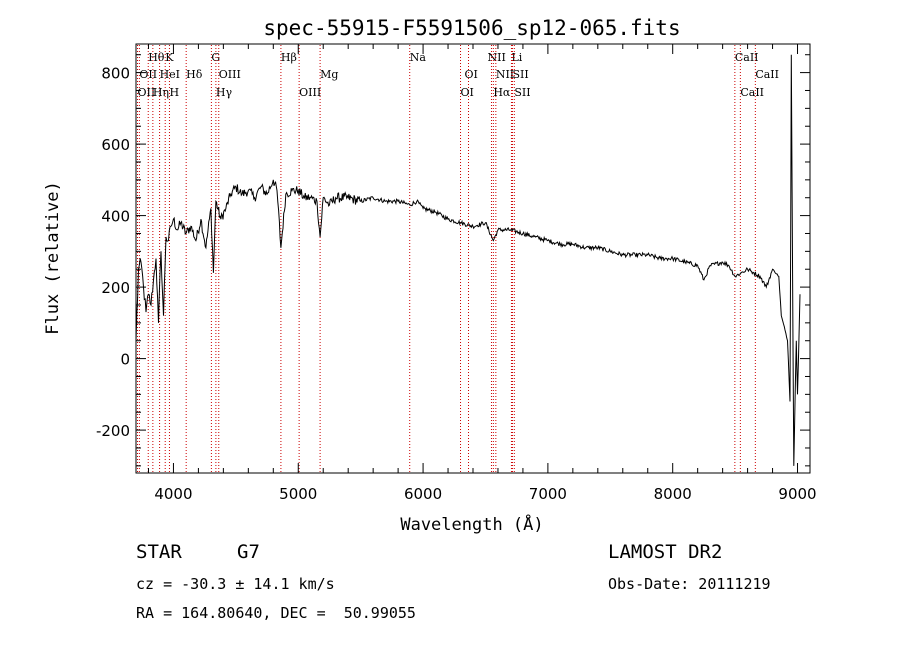 The width and height of the screenshot is (900, 650). Describe the element at coordinates (194, 74) in the screenshot. I see `line-label: Hδ` at that location.